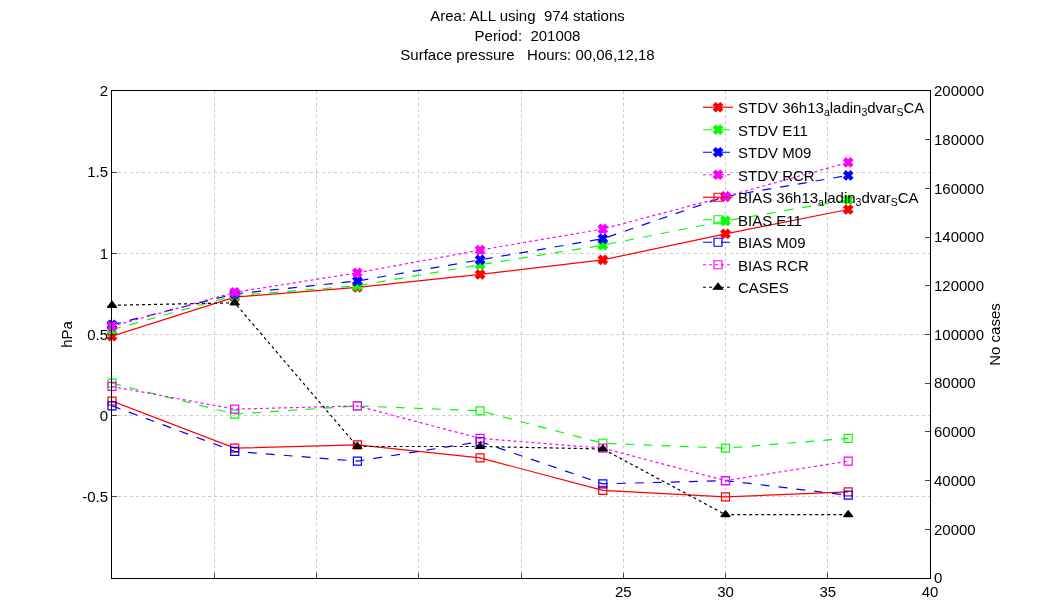  Describe the element at coordinates (955, 432) in the screenshot. I see `y2-tick-label: 60000` at that location.